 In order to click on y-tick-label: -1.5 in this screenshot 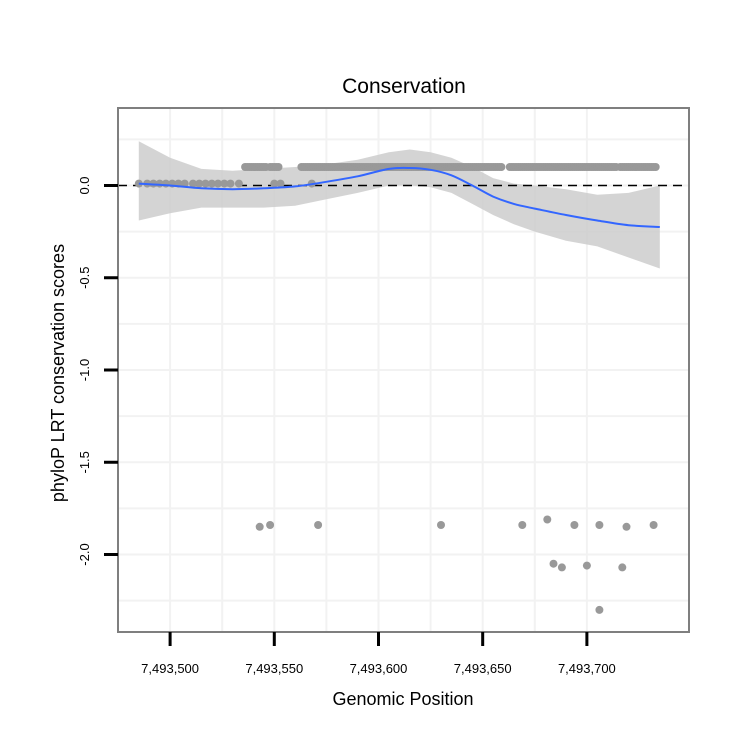, I will do `click(84, 462)`.